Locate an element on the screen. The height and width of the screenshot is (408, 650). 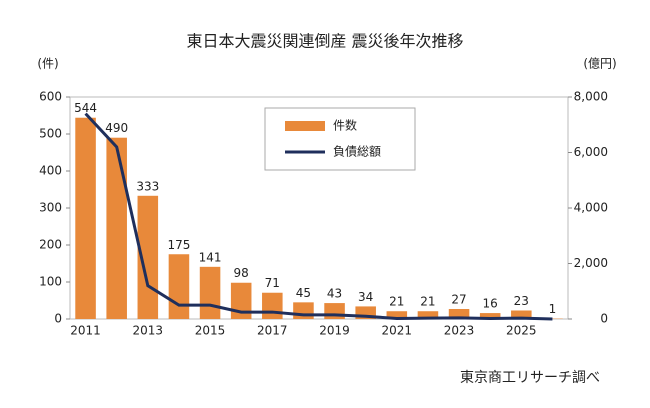
y-tick-label: 200 is located at coordinates (50, 245).